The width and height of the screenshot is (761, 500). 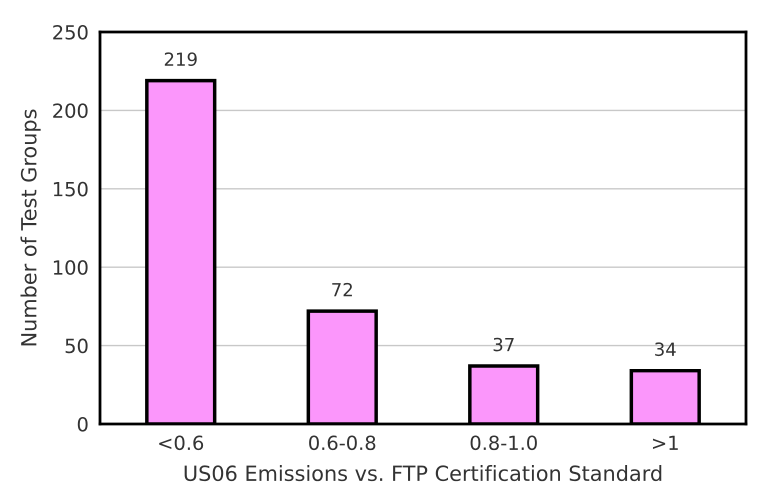 What do you see at coordinates (665, 349) in the screenshot?
I see `data-label: 34` at bounding box center [665, 349].